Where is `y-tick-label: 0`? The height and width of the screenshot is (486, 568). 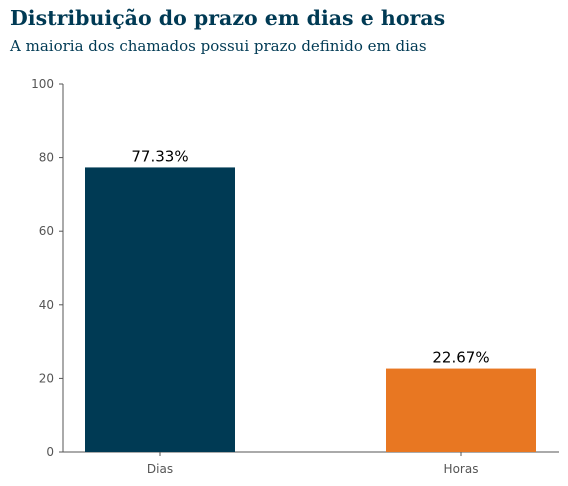
y-tick-label: 0 is located at coordinates (50, 452).